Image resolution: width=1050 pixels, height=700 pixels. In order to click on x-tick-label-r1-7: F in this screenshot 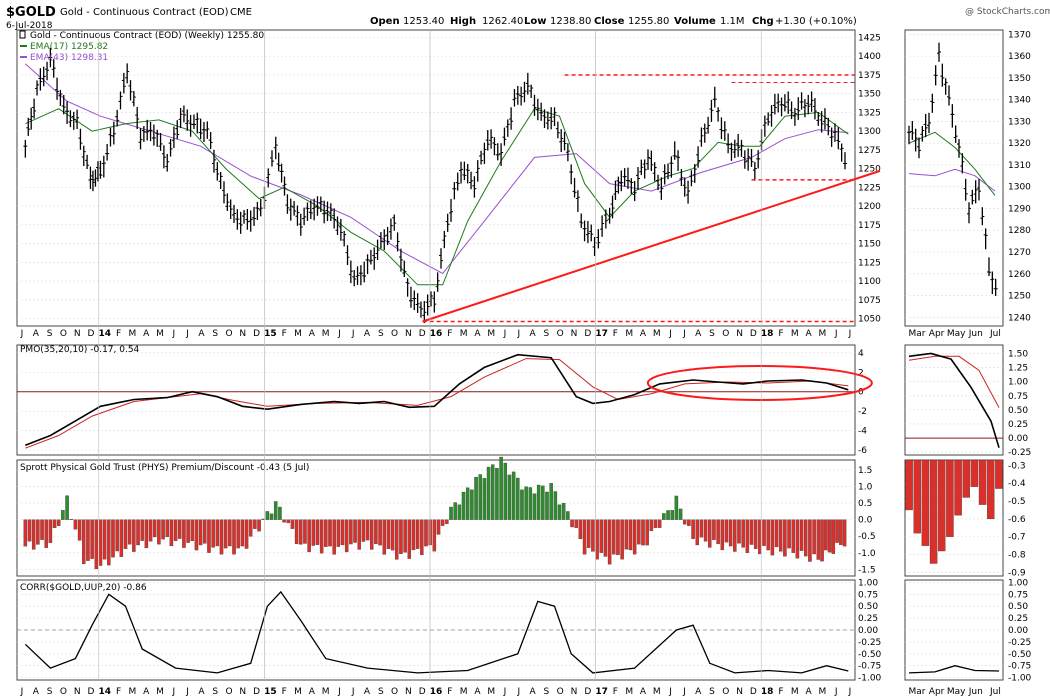, I will do `click(118, 692)`.